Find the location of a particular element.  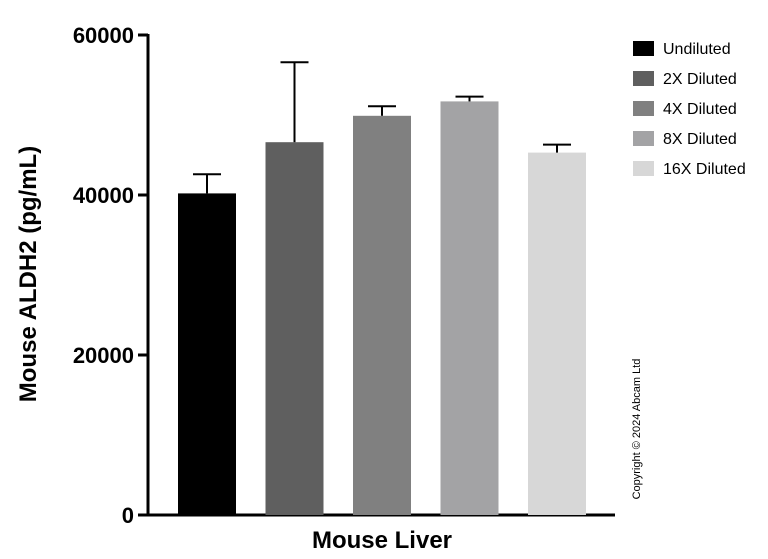

legend-label: 8X Diluted is located at coordinates (700, 139).